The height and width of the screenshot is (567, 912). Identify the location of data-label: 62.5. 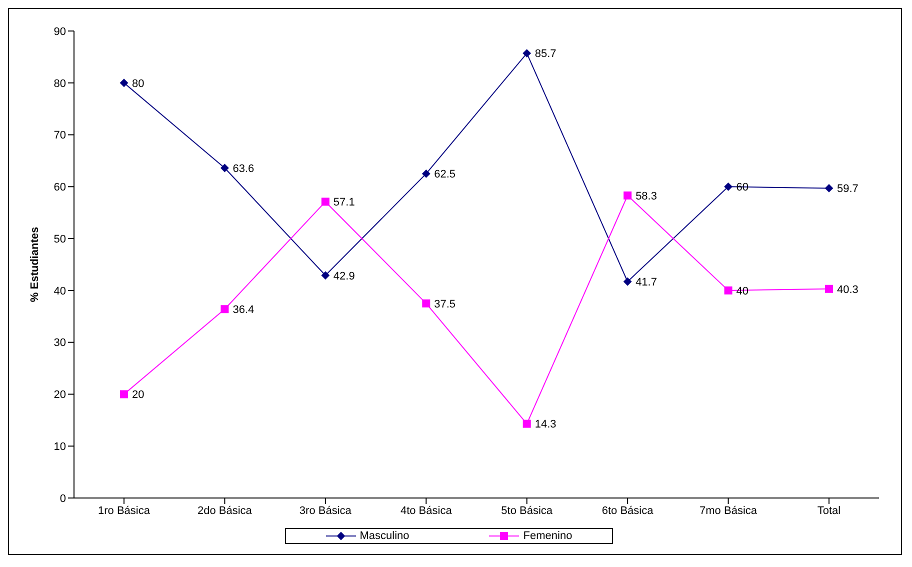
(445, 174).